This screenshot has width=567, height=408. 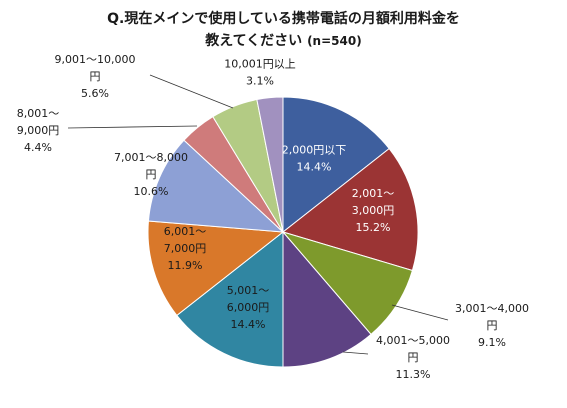 I want to click on slice-label-2: 2,001～ 3,000円 15.2%, so click(x=373, y=210).